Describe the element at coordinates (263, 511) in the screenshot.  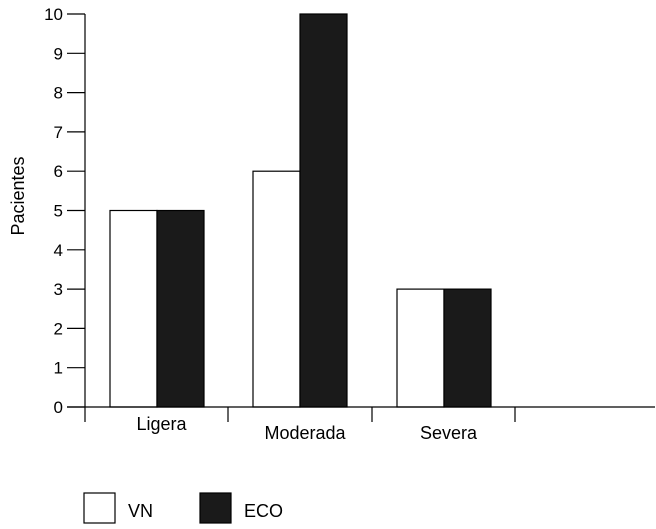
I see `legend-label-eco: ECO` at that location.